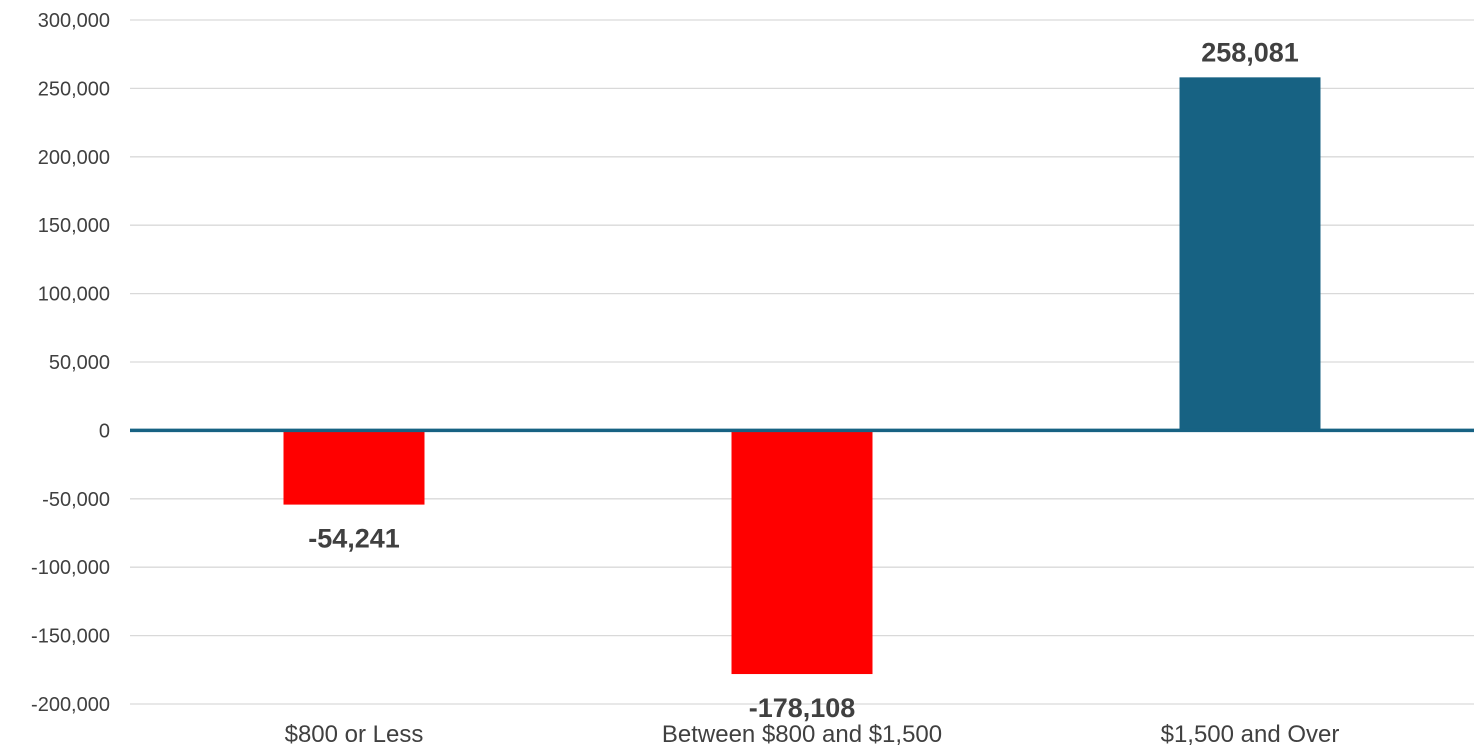 This screenshot has height=750, width=1481. I want to click on x-tick-label: $1,500 and Over, so click(1250, 734).